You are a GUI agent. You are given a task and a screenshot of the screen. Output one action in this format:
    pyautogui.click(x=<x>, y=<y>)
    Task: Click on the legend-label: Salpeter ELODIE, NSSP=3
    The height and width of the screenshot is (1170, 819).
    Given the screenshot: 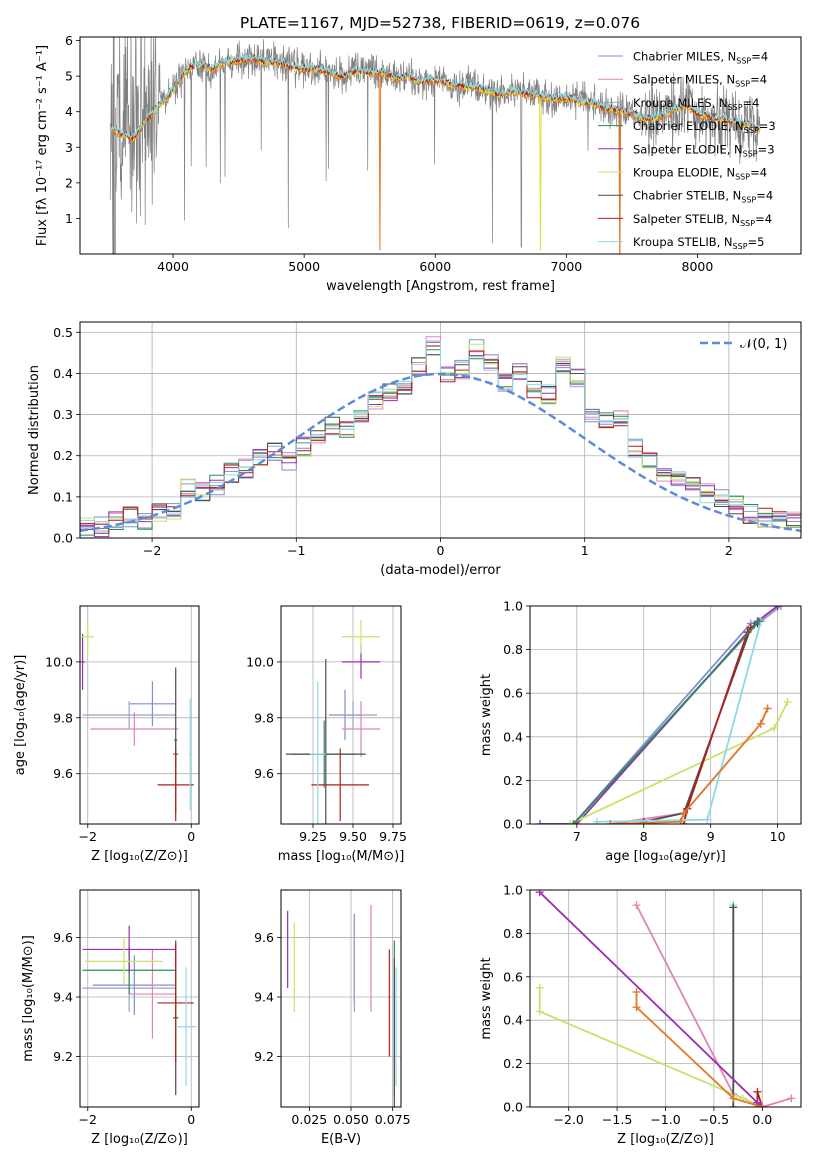 What is the action you would take?
    pyautogui.click(x=704, y=150)
    